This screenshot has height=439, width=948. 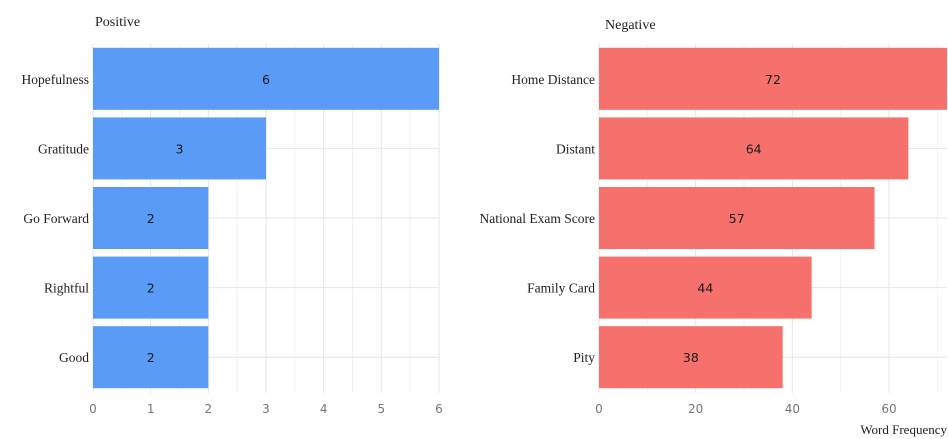 What do you see at coordinates (888, 409) in the screenshot?
I see `negative-x-tick-label: 60` at bounding box center [888, 409].